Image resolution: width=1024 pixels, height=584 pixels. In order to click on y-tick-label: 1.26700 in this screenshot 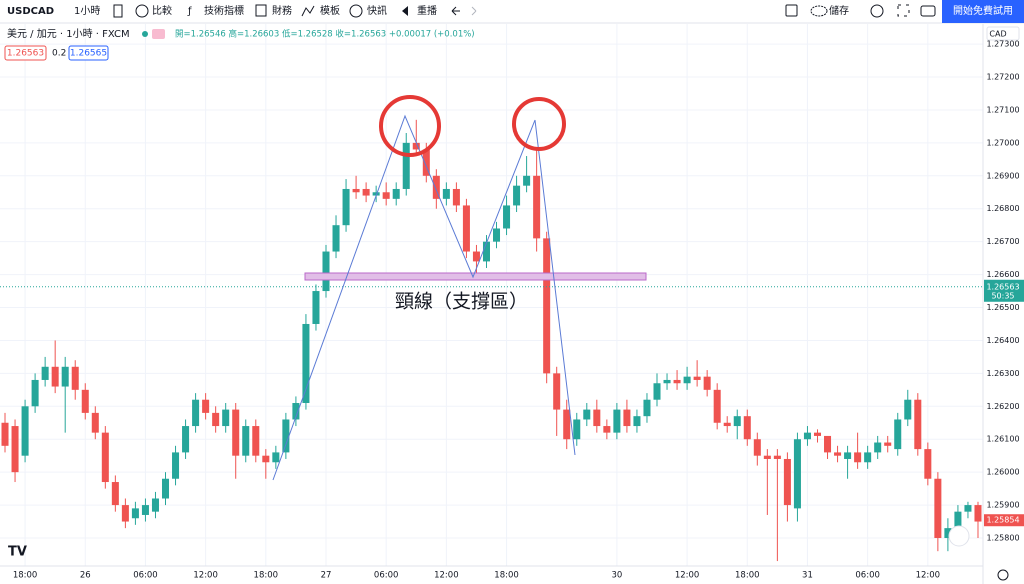, I will do `click(1002, 241)`.